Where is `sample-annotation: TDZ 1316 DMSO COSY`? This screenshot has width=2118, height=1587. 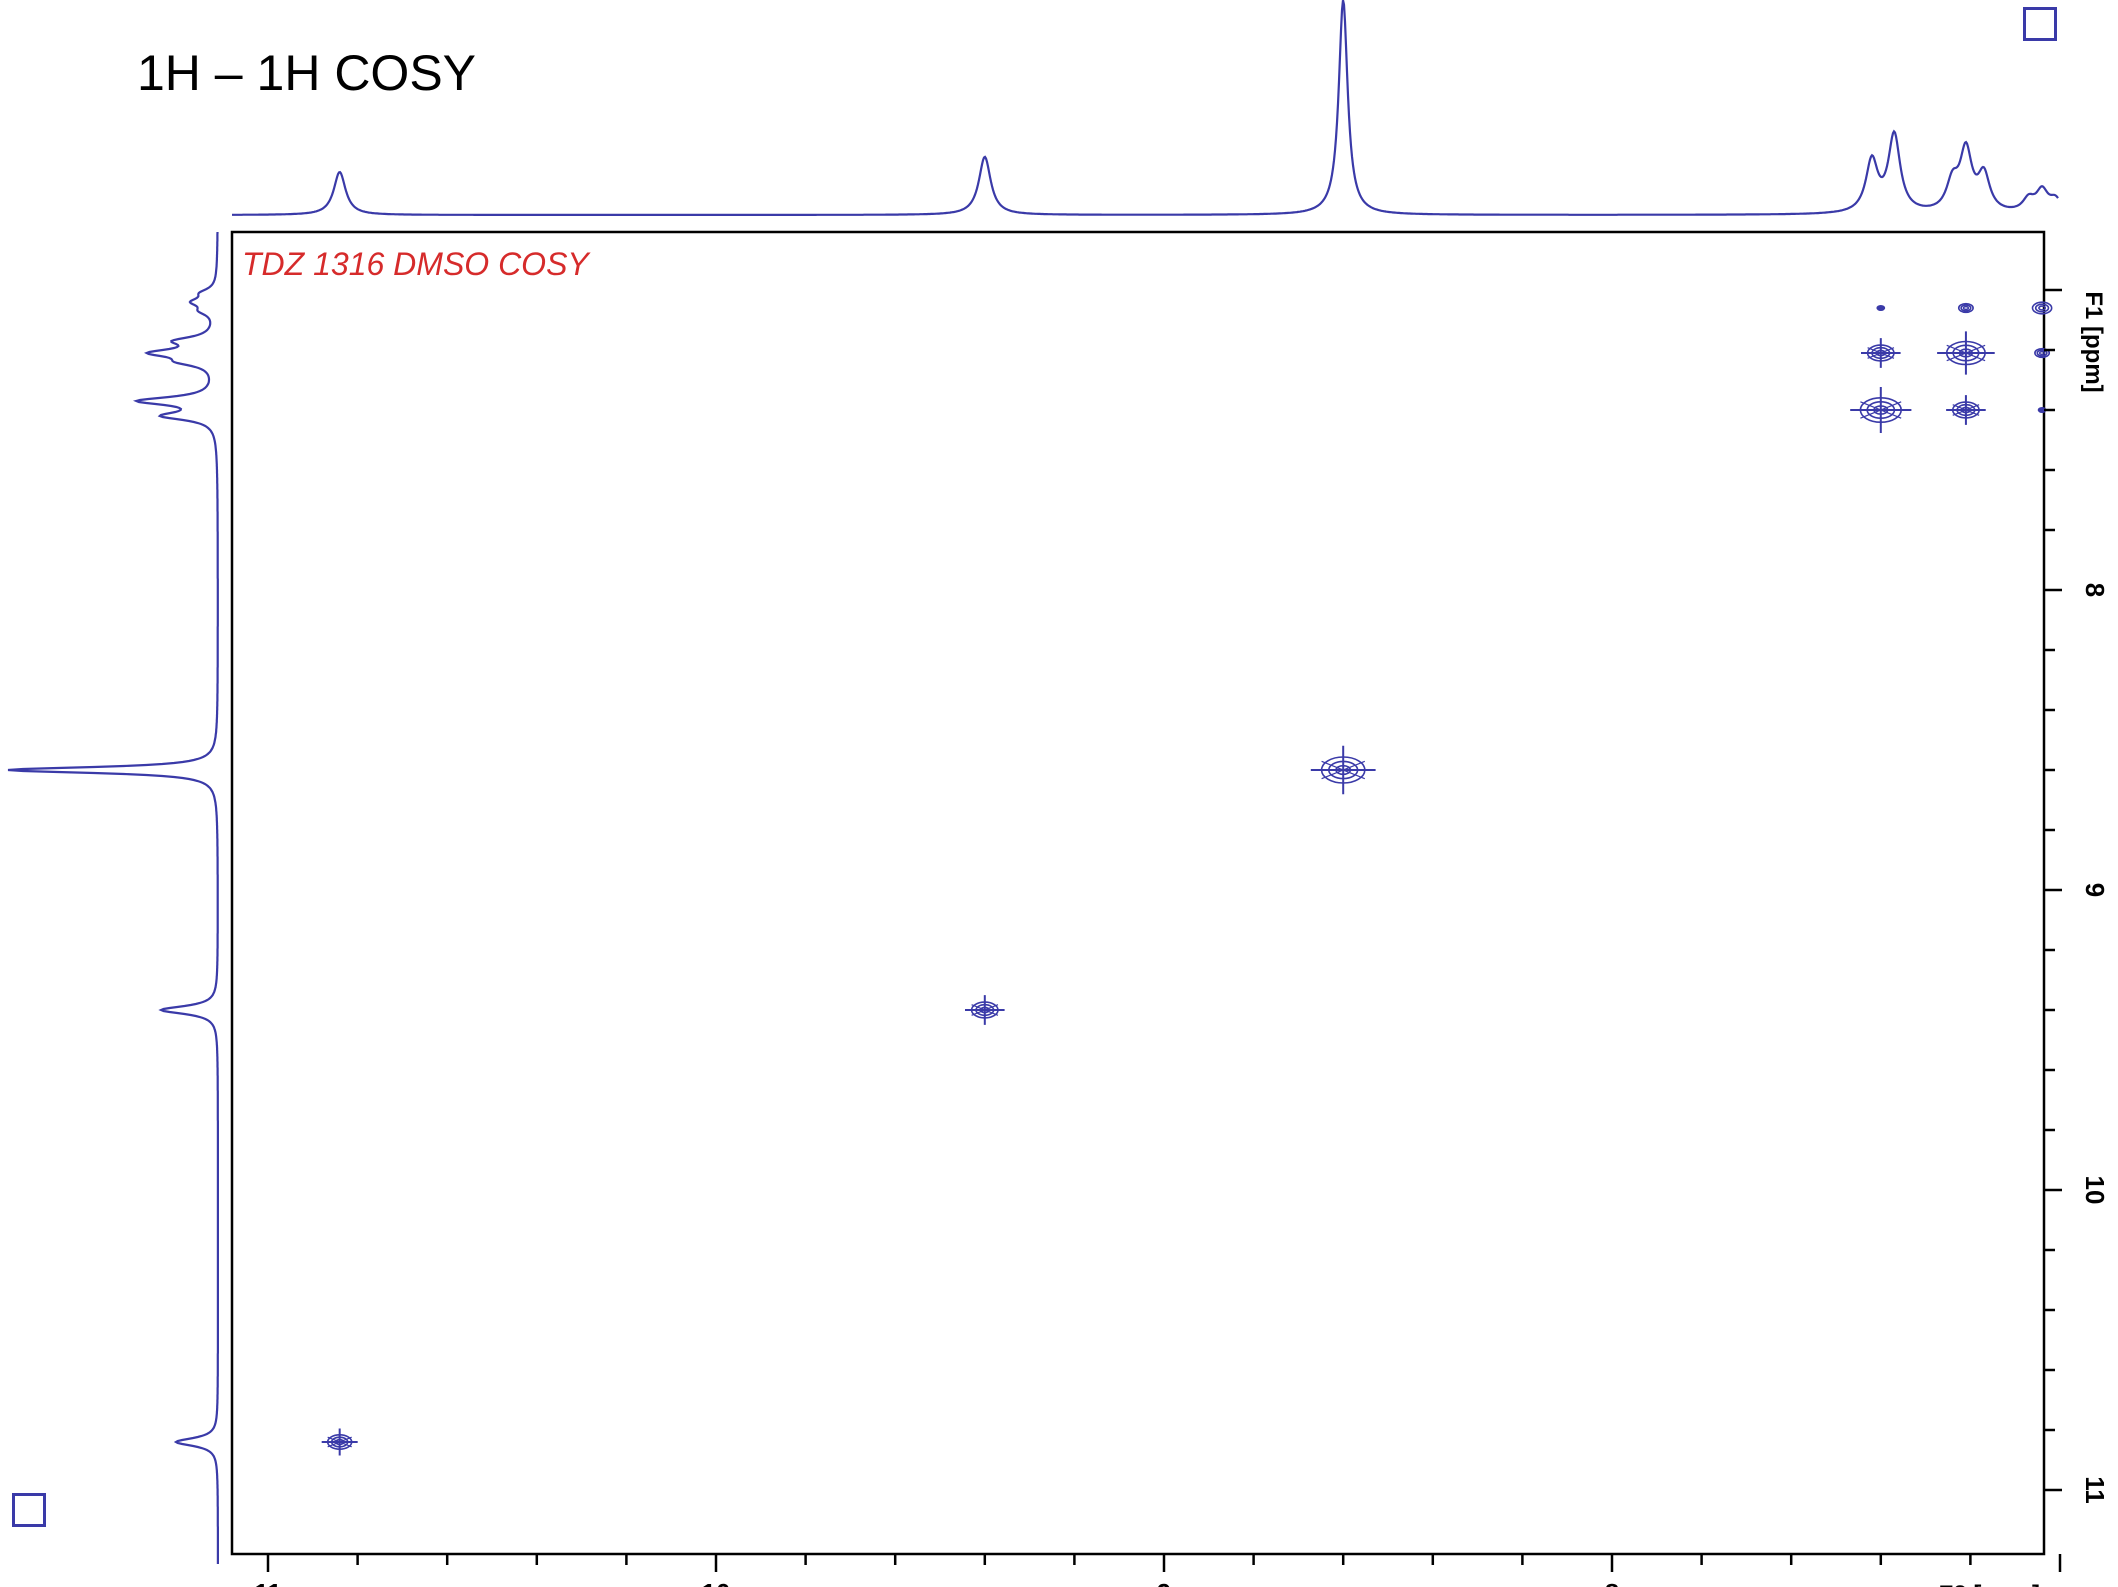 sample-annotation: TDZ 1316 DMSO COSY is located at coordinates (416, 264).